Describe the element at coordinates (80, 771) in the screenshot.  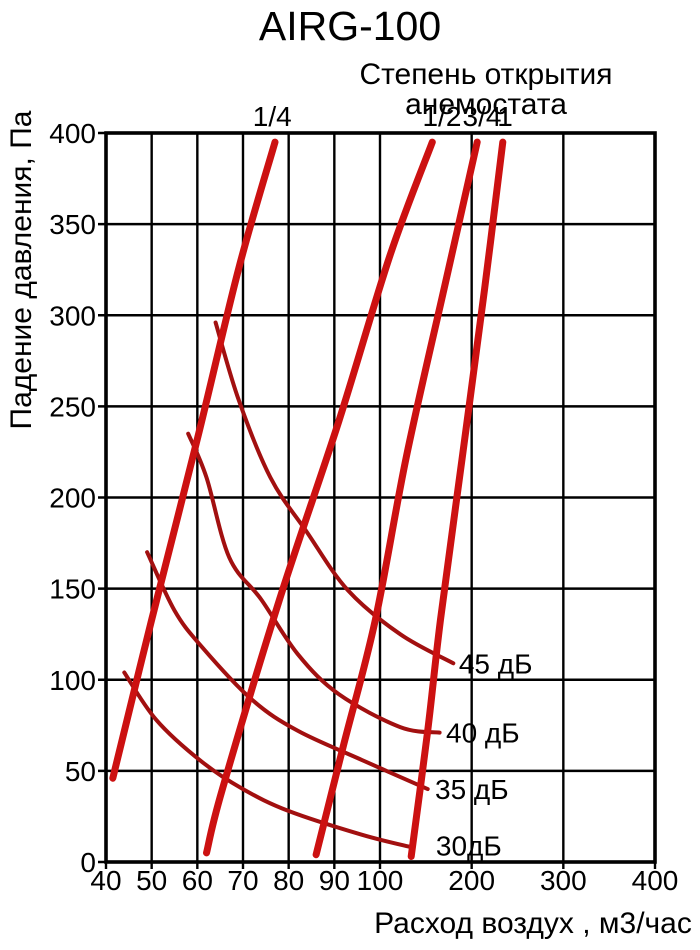
I see `y-tick-label: 50` at that location.